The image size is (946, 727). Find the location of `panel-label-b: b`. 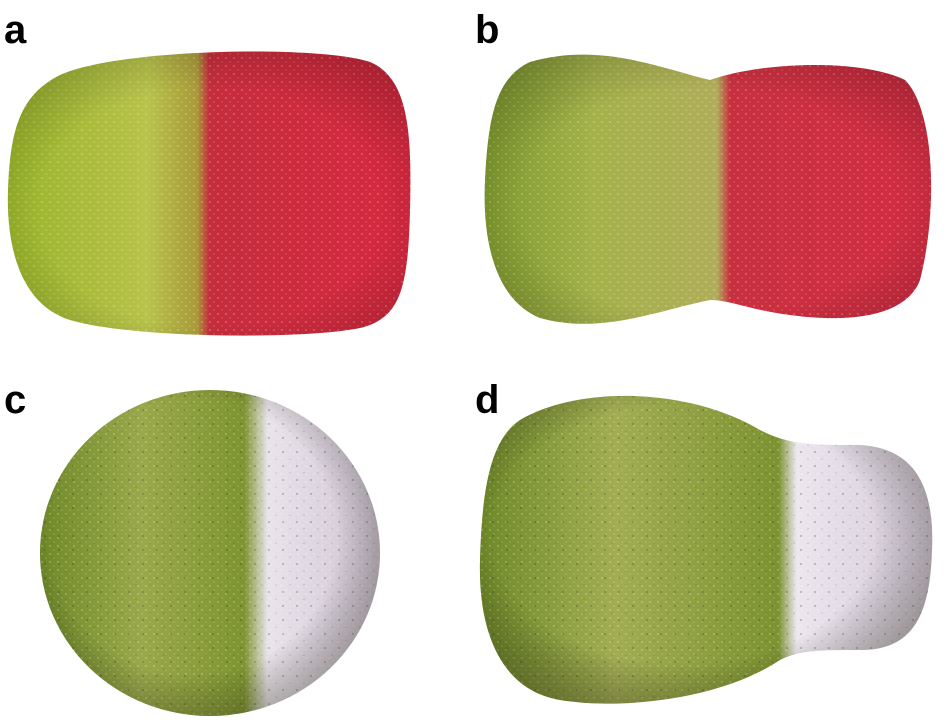

panel-label-b: b is located at coordinates (487, 30).